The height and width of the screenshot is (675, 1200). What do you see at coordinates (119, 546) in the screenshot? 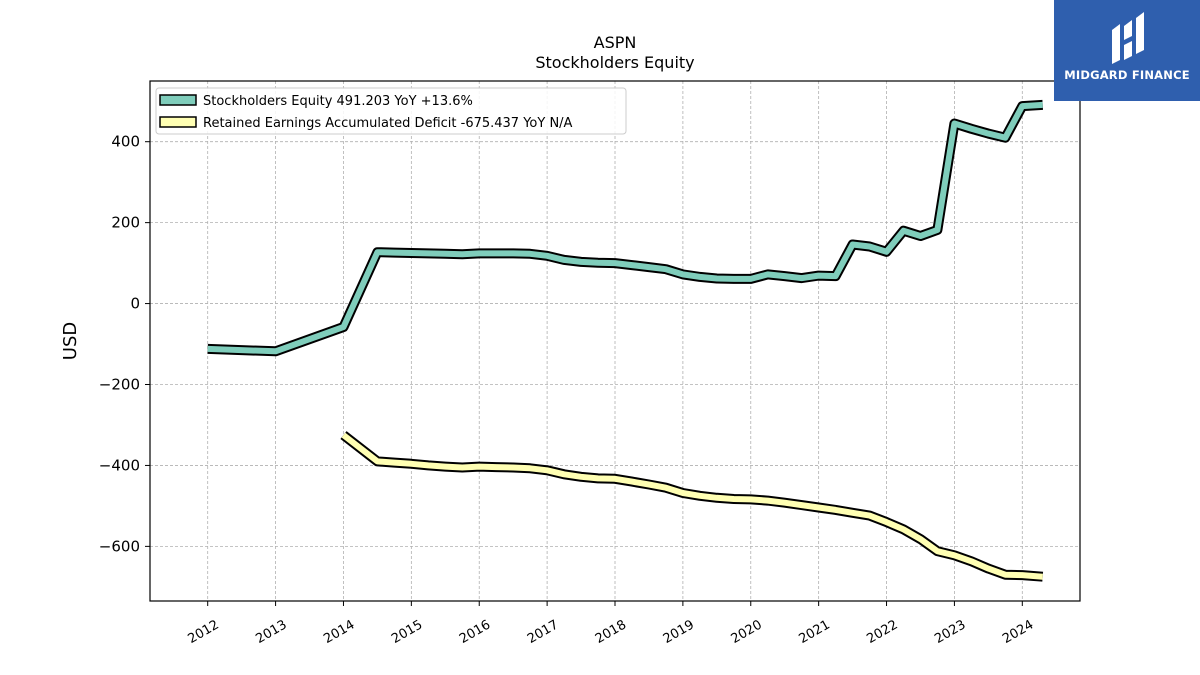
I see `y-tick-label: −600` at bounding box center [119, 546].